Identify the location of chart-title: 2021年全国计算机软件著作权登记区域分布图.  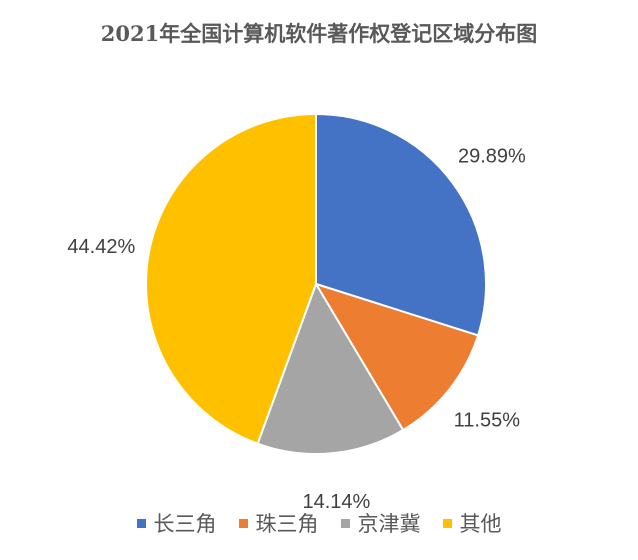
(319, 33).